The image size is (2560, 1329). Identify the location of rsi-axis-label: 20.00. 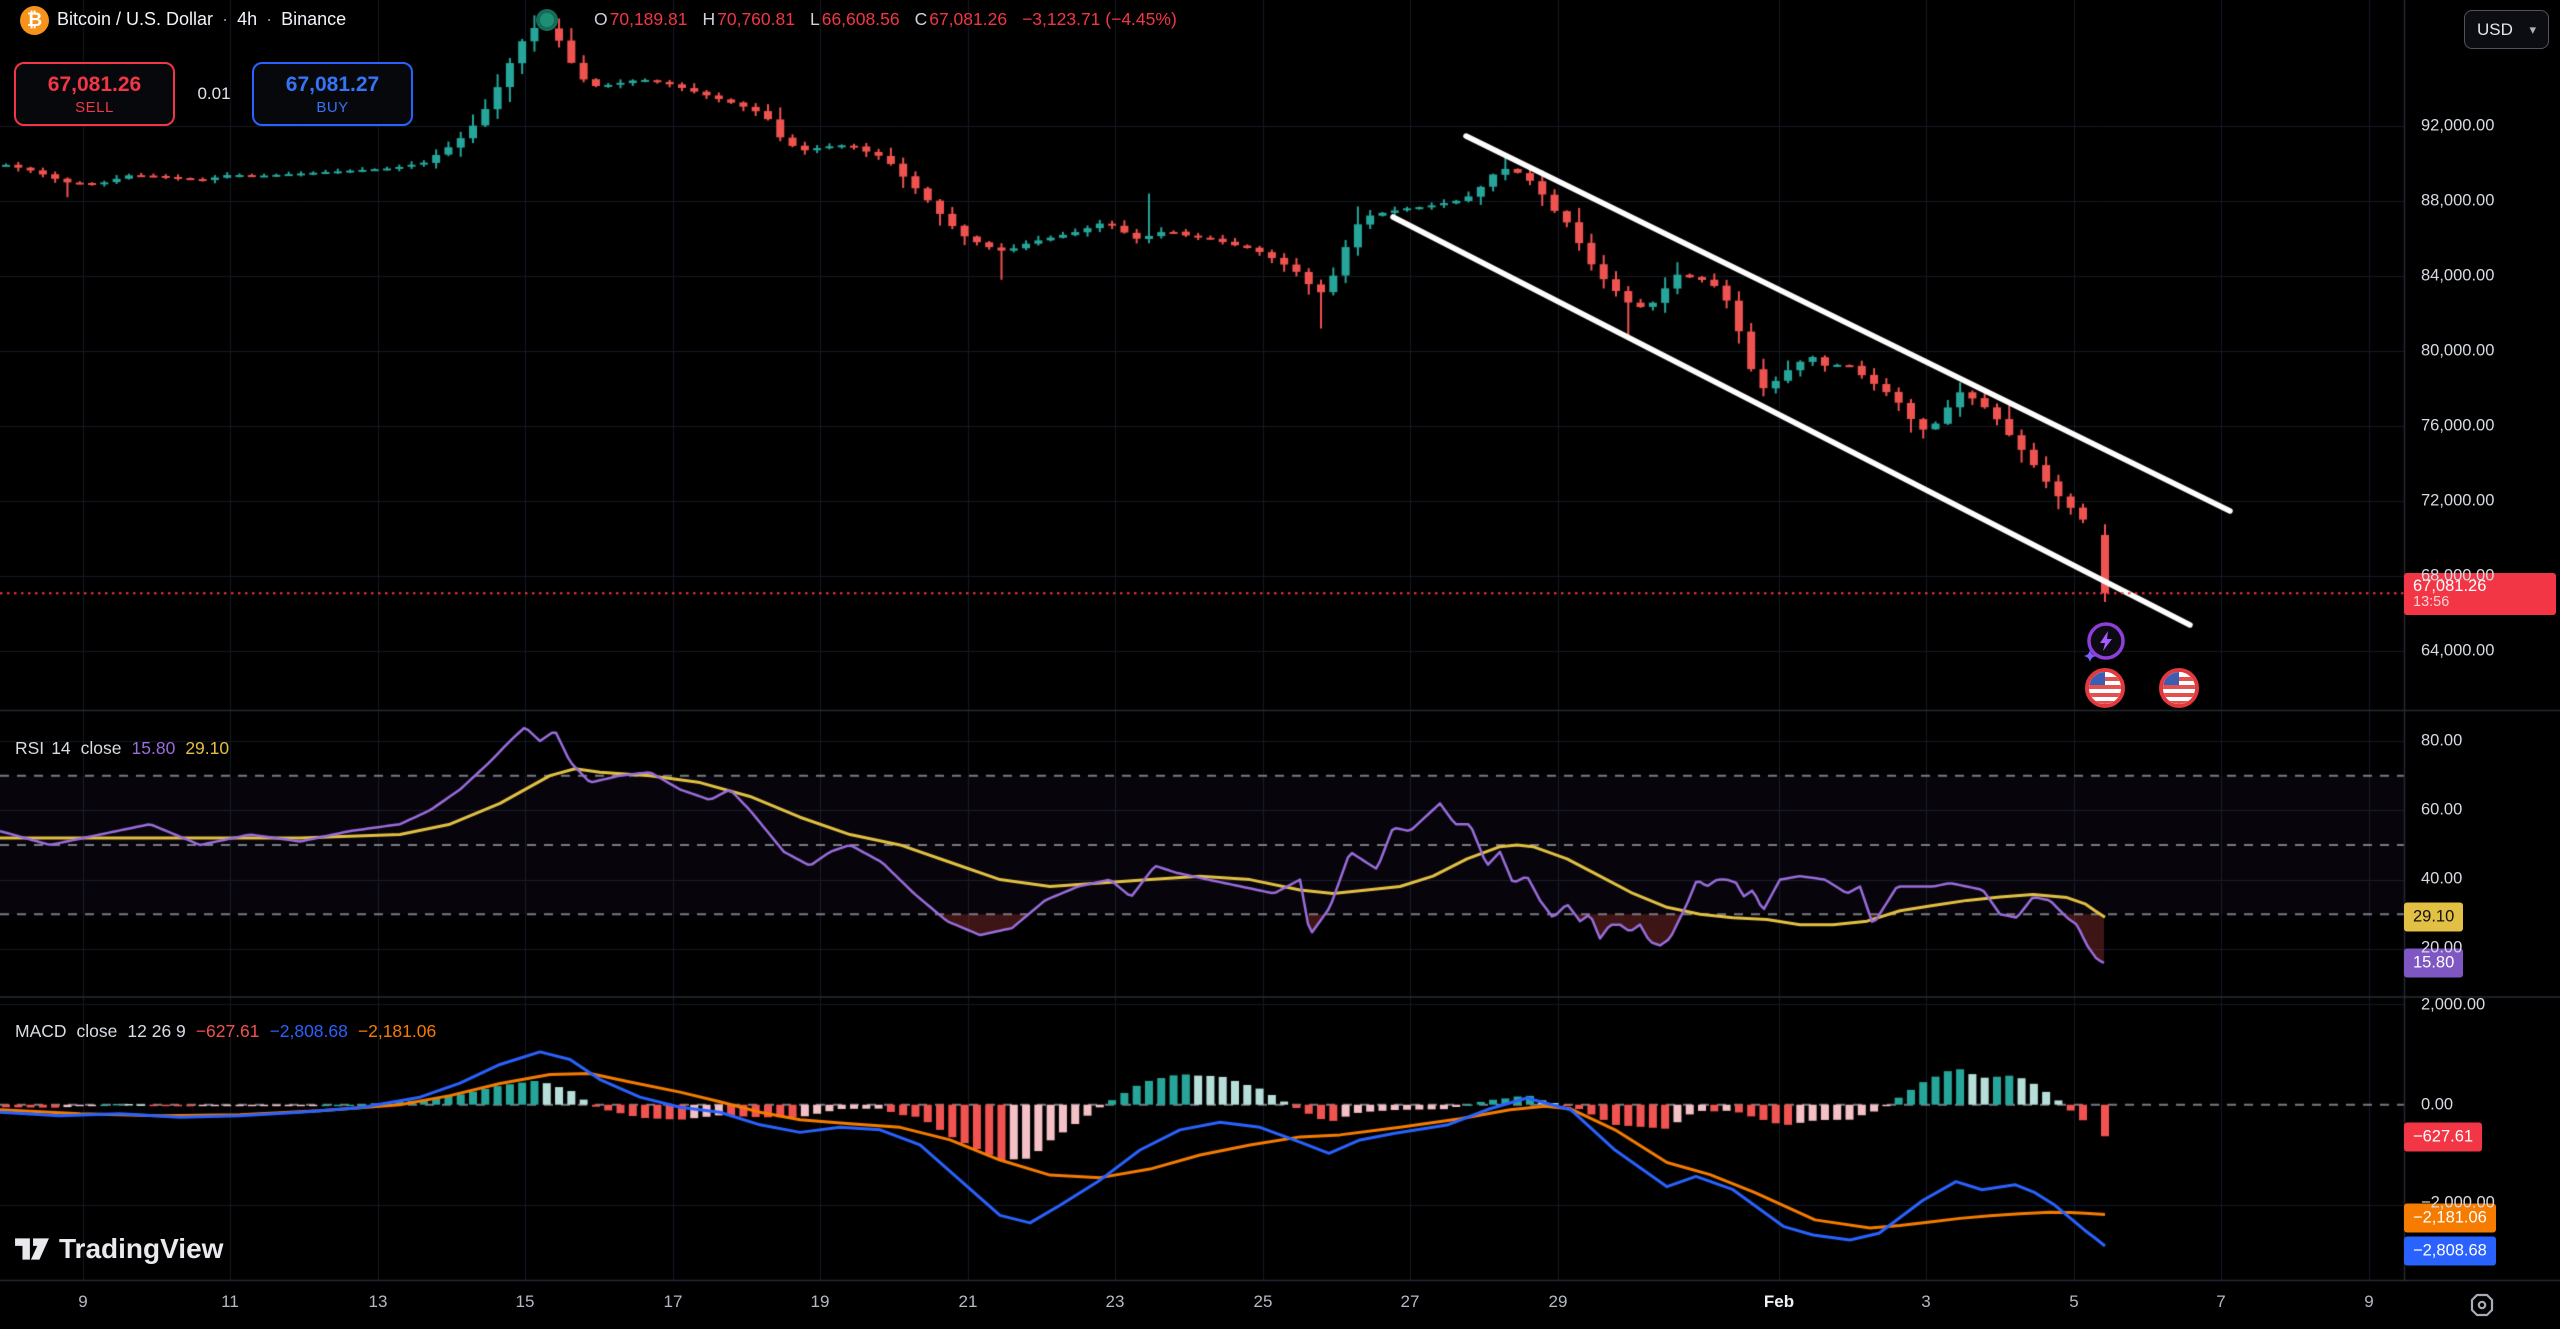
(2442, 947).